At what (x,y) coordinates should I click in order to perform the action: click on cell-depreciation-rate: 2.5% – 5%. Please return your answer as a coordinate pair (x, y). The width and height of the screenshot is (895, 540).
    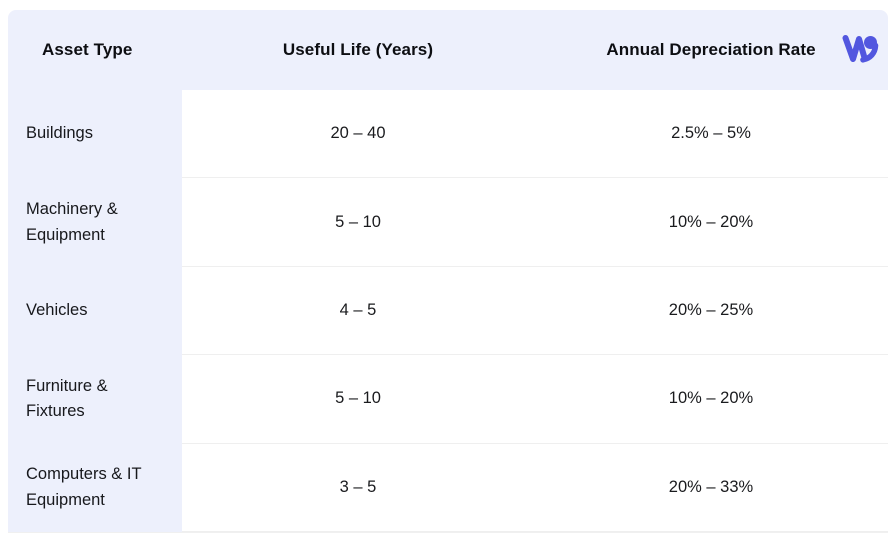
    Looking at the image, I should click on (711, 134).